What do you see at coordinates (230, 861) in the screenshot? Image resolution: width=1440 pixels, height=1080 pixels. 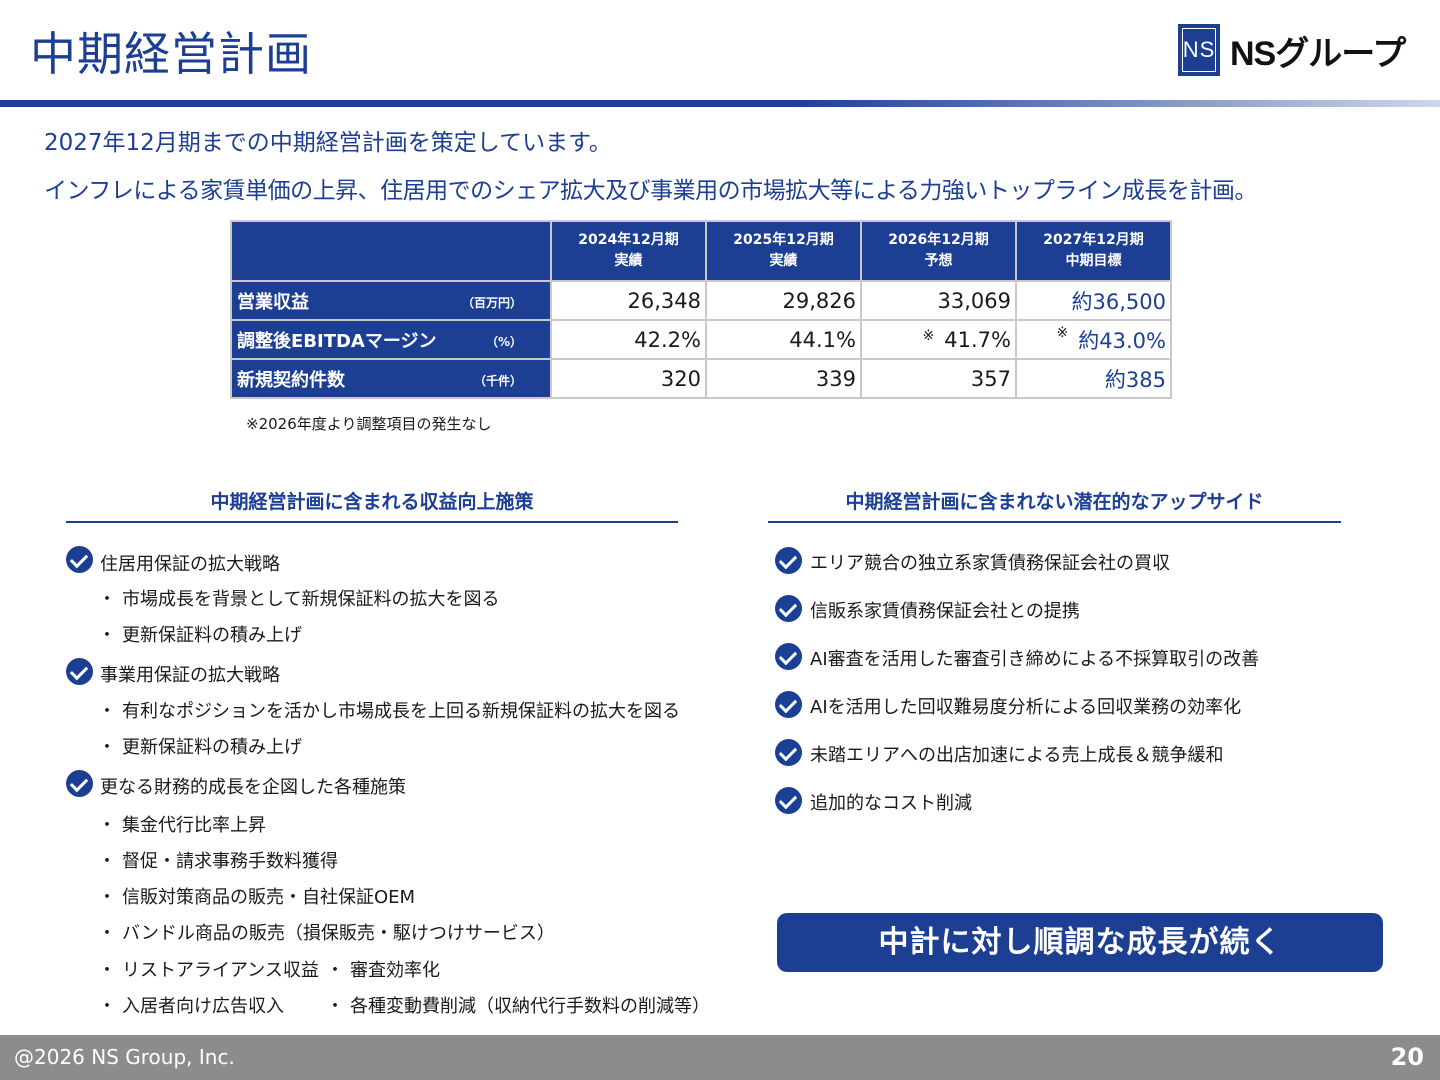 I see `list-item: 督促・請求事務手数料獲得` at bounding box center [230, 861].